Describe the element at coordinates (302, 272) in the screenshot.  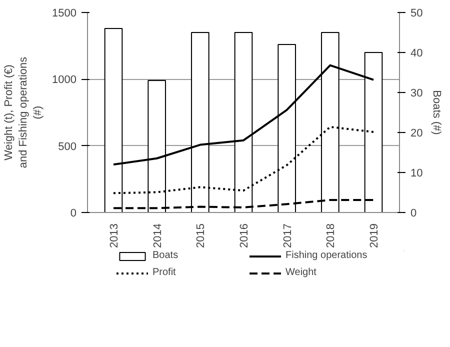
I see `legend-label: Weight` at that location.